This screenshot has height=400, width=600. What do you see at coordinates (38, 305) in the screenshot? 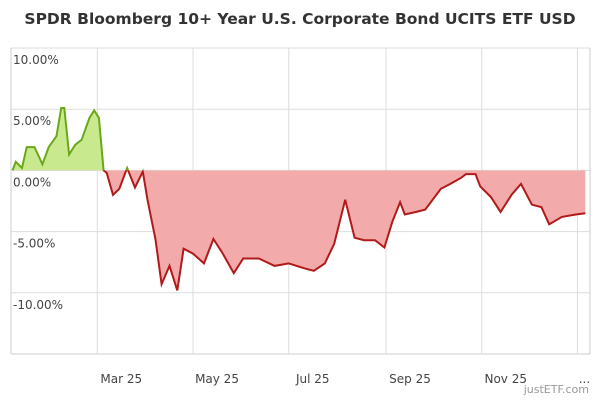
I see `y-tick-label: -10.00%` at bounding box center [38, 305].